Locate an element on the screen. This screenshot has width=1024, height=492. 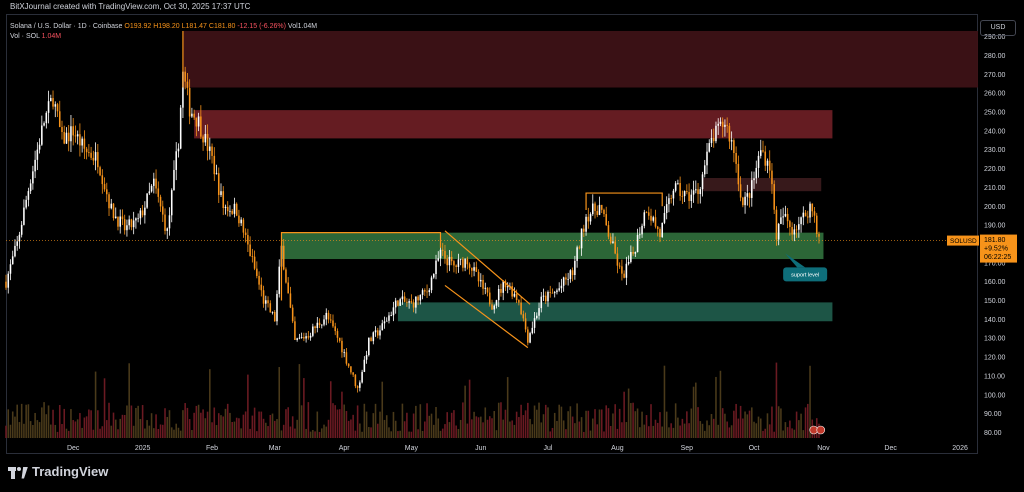
x-tick-label: 2026 is located at coordinates (960, 448).